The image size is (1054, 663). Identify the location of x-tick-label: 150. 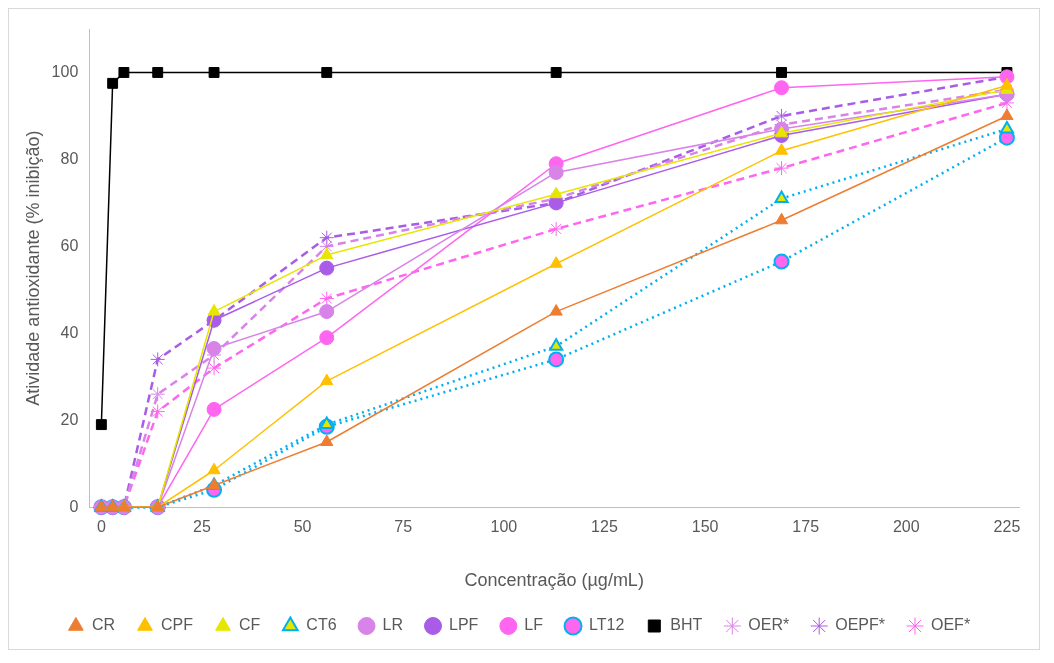
(705, 527).